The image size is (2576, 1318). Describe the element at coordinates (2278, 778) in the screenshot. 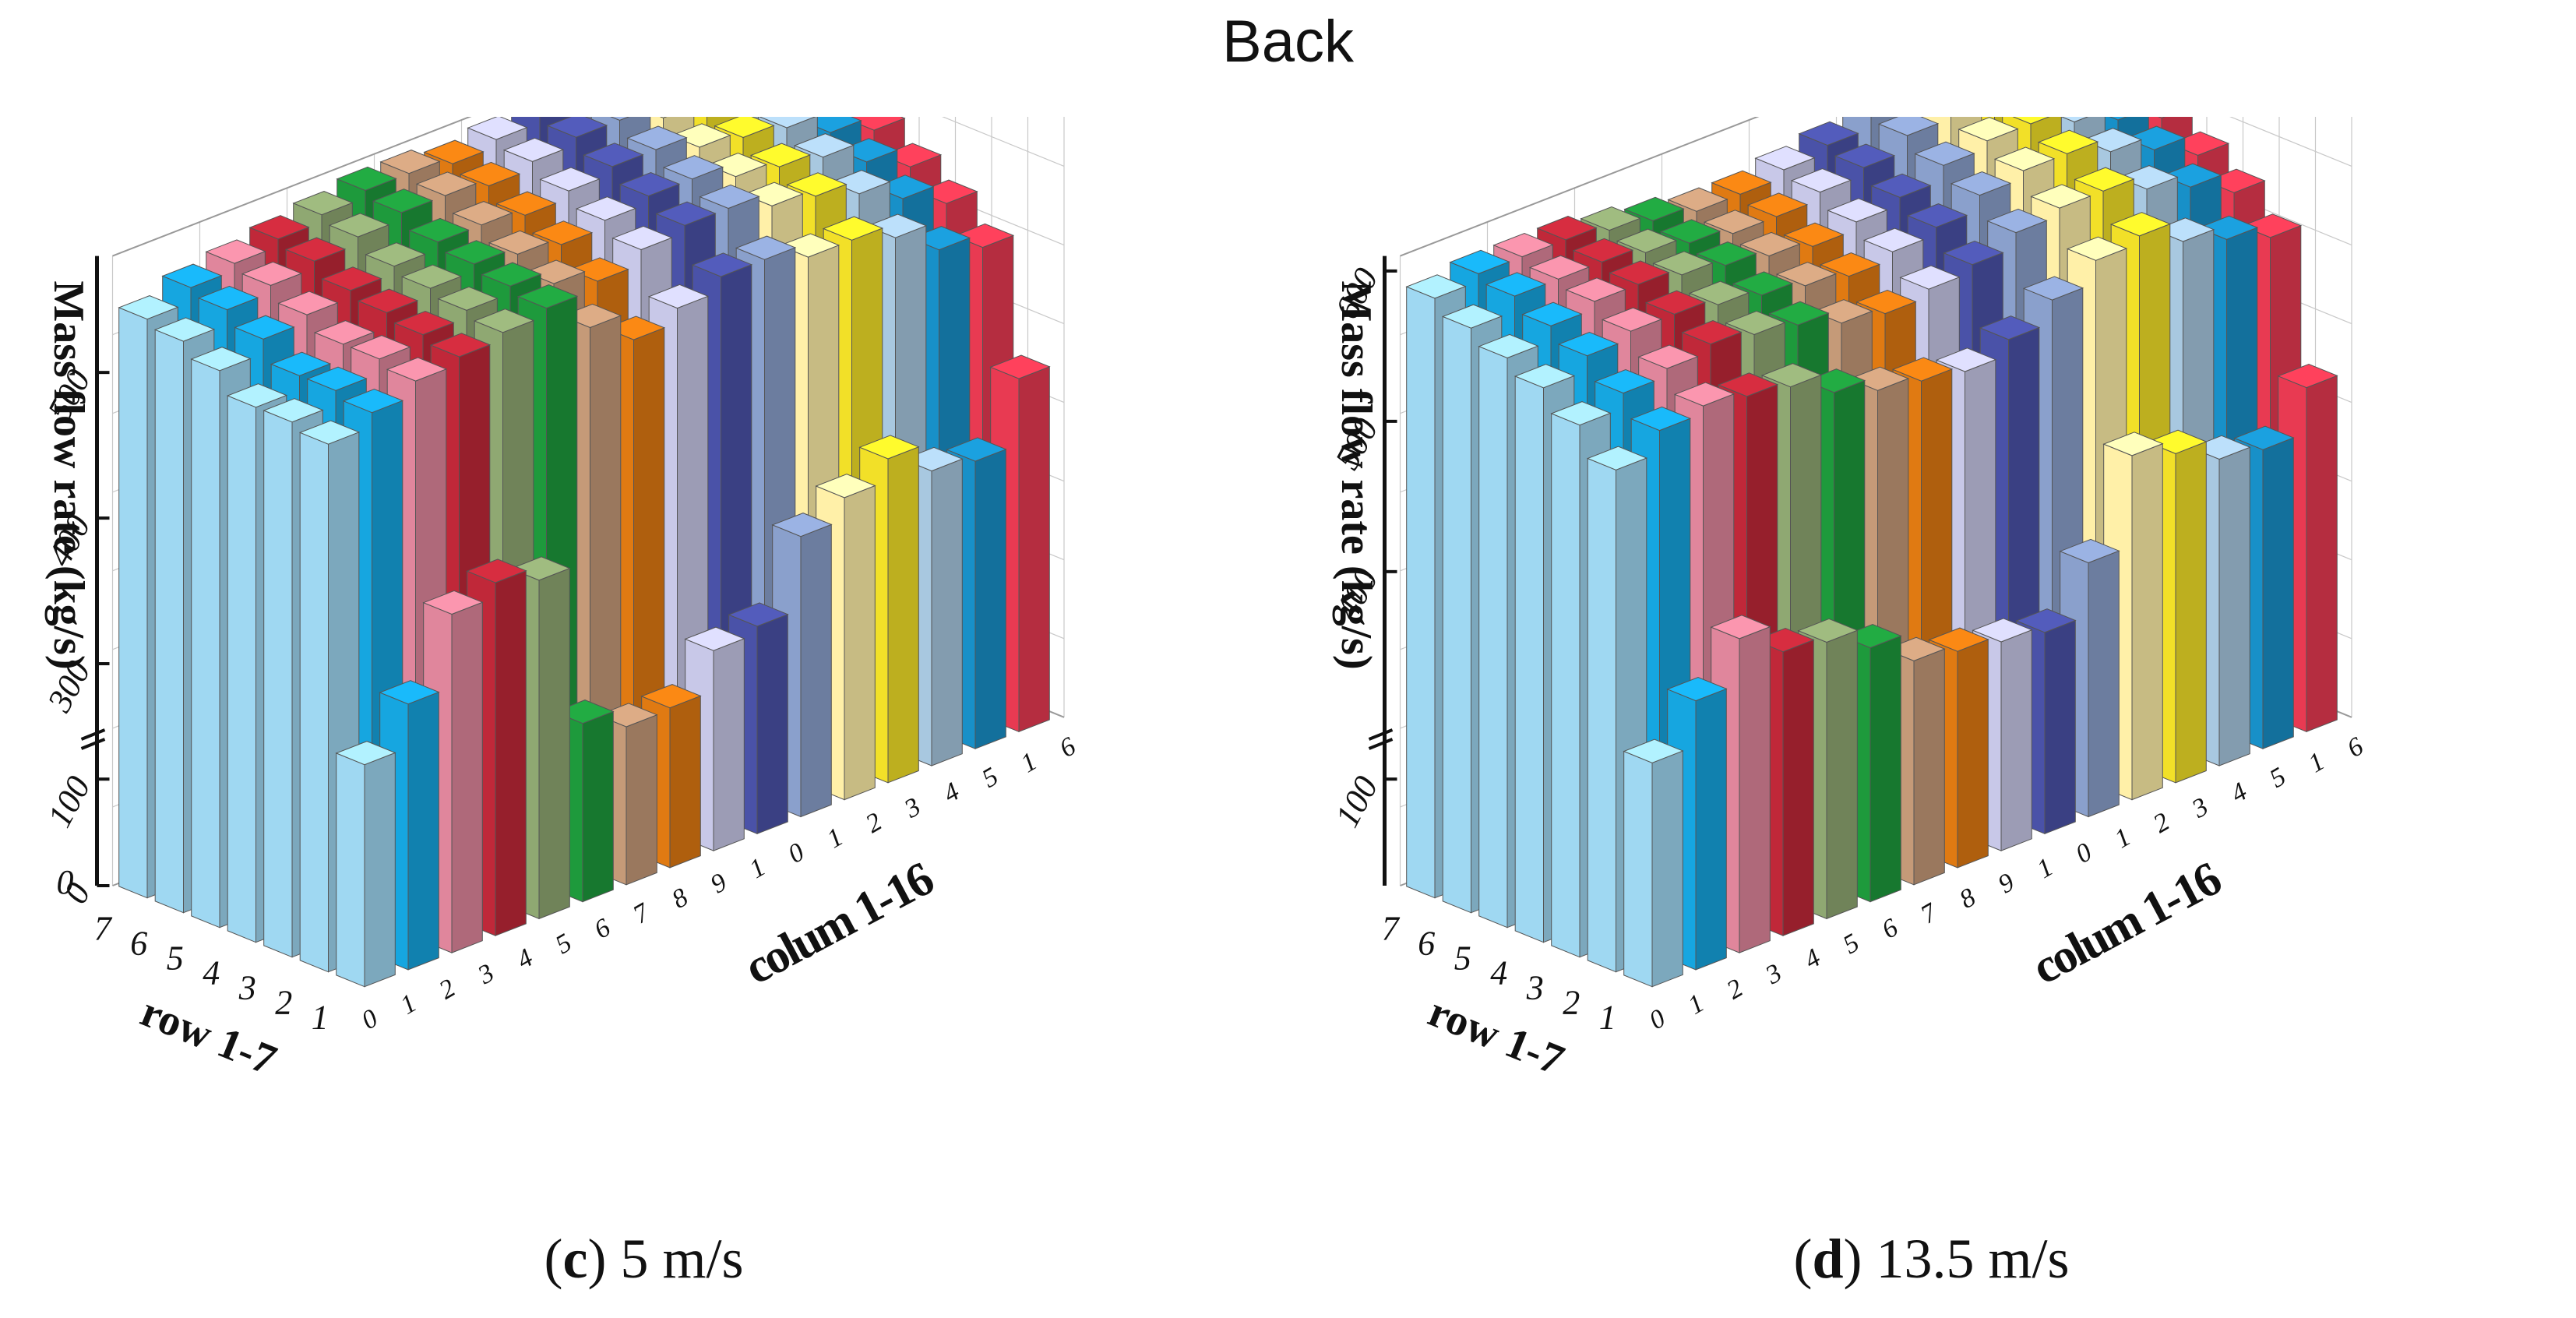

I see `column-tick-label: 5` at that location.